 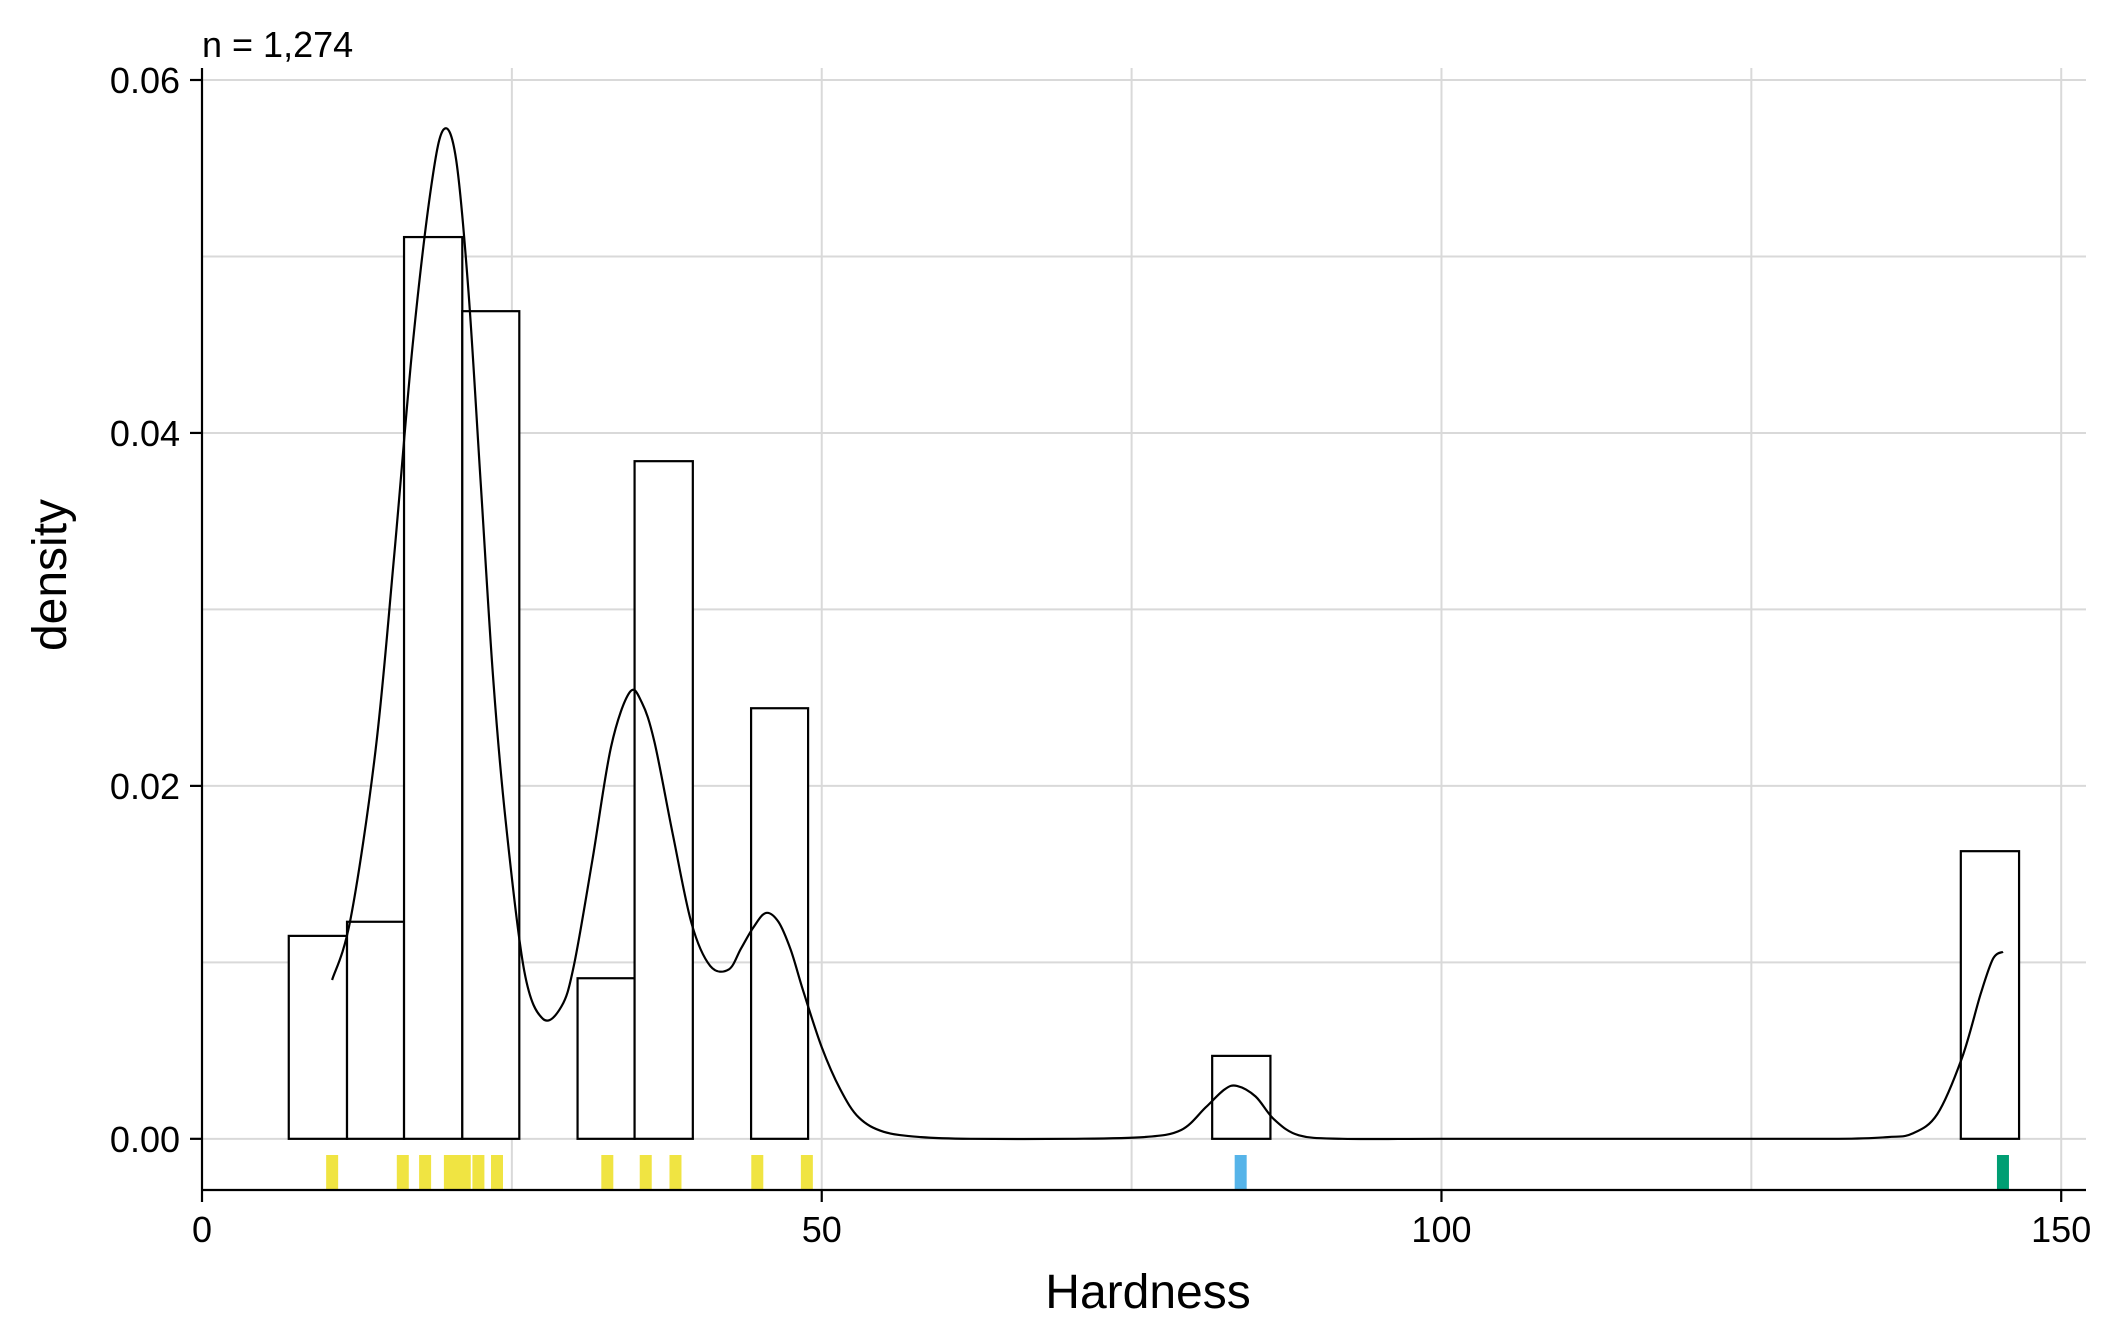 I want to click on chart-subtitle: n = 1,274, so click(x=277, y=44).